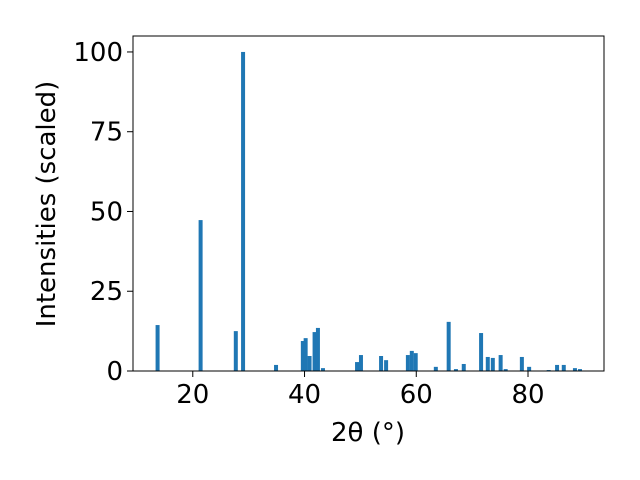 This screenshot has height=480, width=640. I want to click on x-axis-label: 2θ (°), so click(368, 433).